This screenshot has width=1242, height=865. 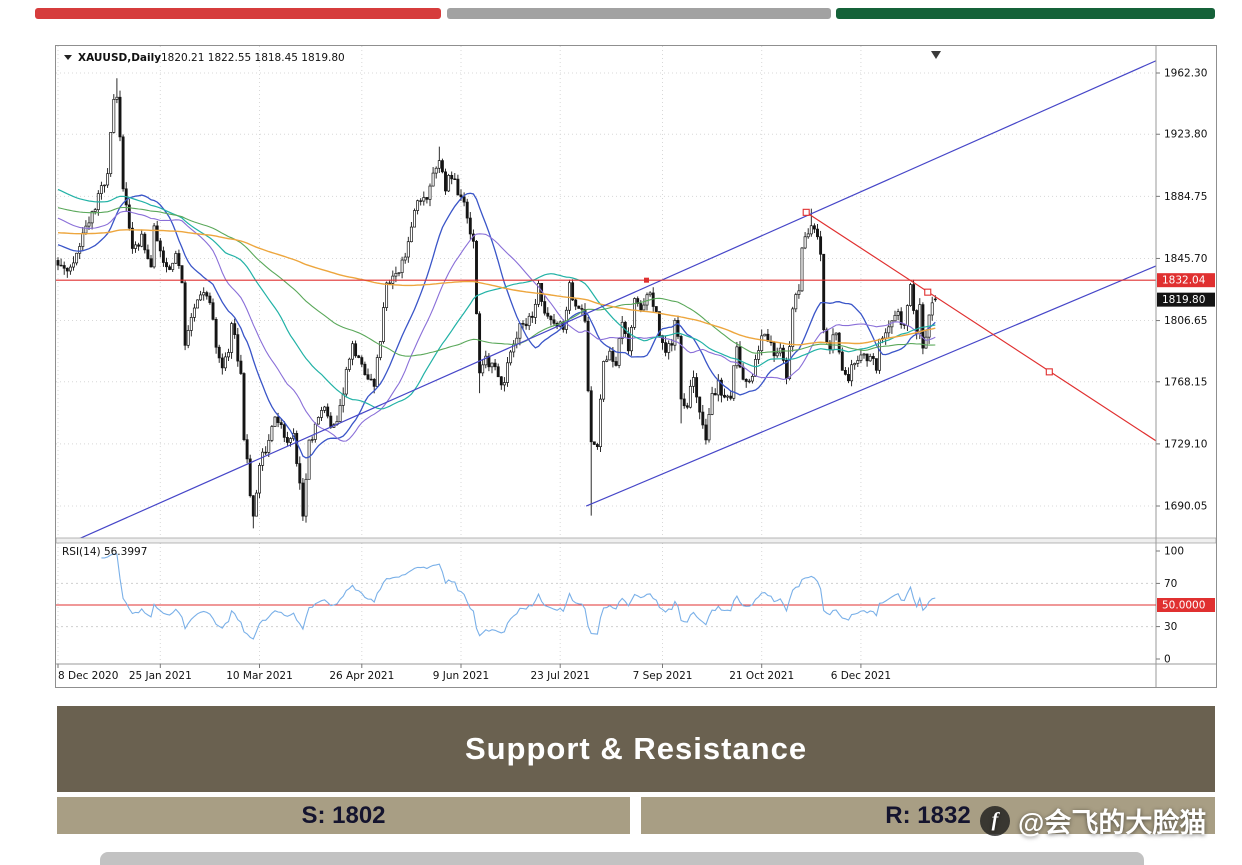 I want to click on ma-90-line, so click(x=496, y=281).